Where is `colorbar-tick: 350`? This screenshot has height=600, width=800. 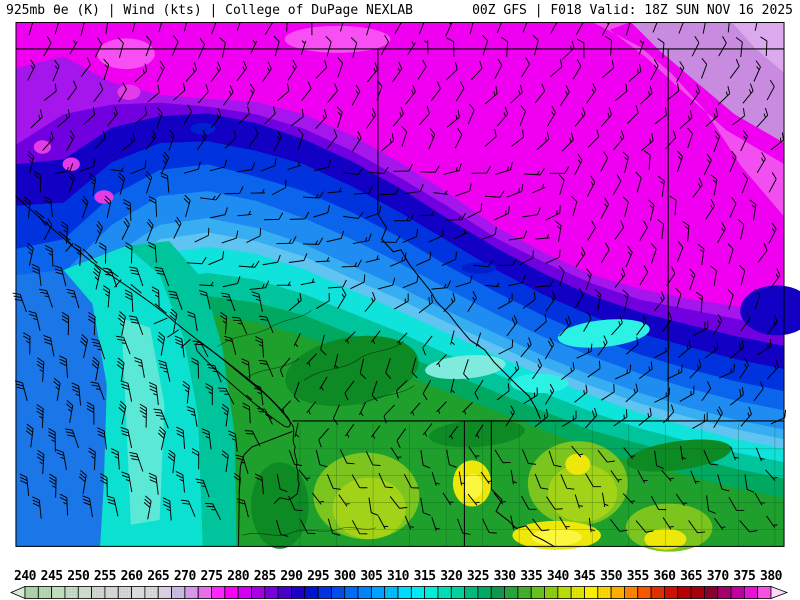 colorbar-tick: 350 is located at coordinates (611, 576).